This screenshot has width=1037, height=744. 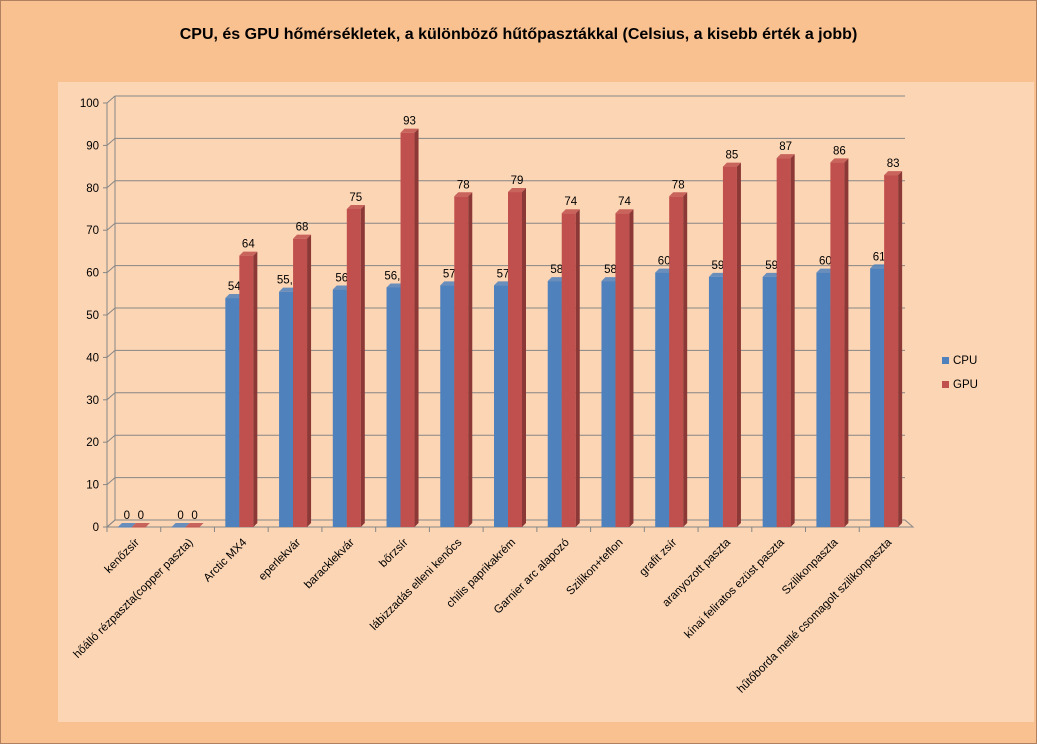 What do you see at coordinates (329, 564) in the screenshot?
I see `x-tick-label: baracklekvár` at bounding box center [329, 564].